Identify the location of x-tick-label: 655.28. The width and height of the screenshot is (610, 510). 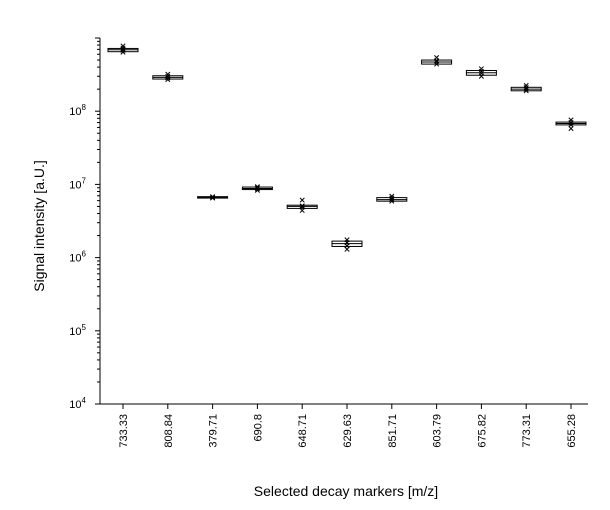
(572, 431).